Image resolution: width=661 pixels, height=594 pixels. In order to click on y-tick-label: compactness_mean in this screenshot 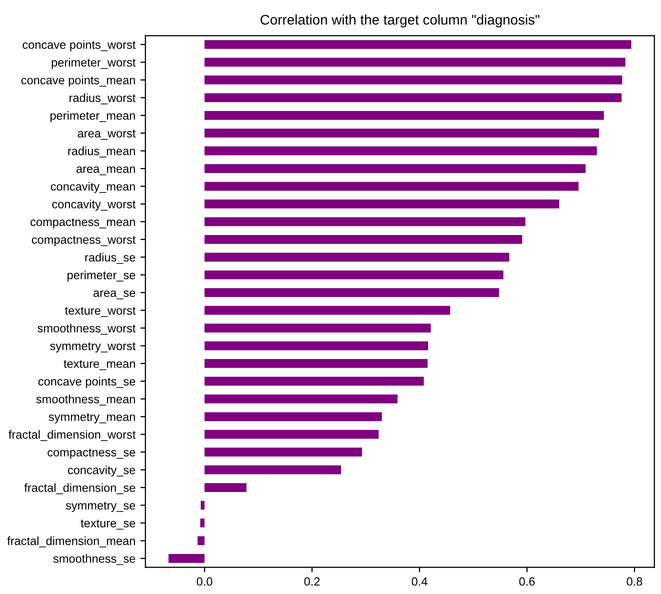, I will do `click(82, 223)`.